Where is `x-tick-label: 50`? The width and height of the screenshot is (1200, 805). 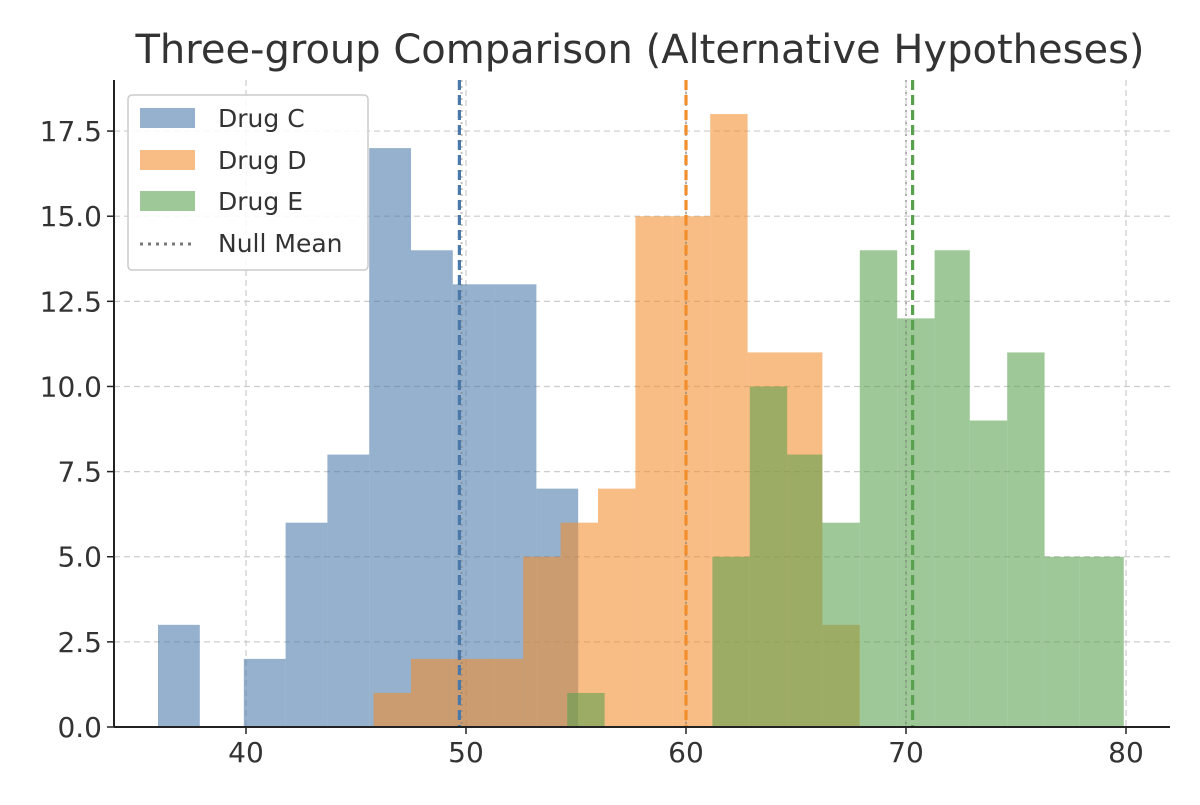
x-tick-label: 50 is located at coordinates (466, 752).